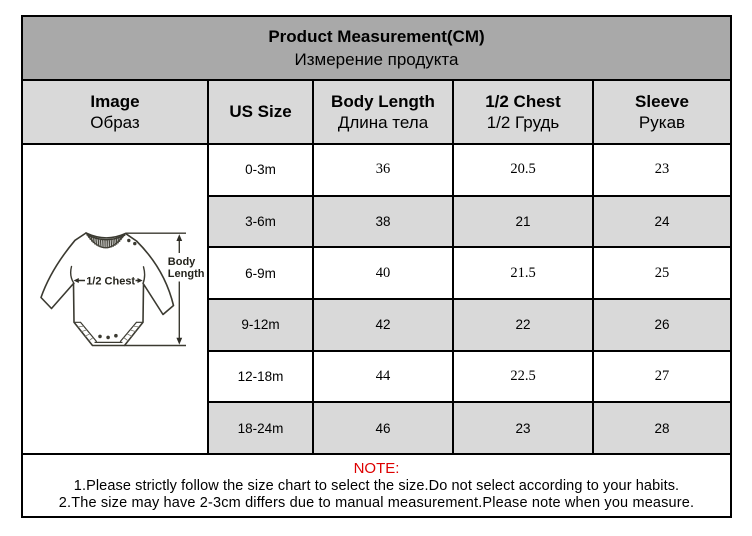 This screenshot has height=536, width=752. What do you see at coordinates (186, 274) in the screenshot?
I see `svg-text: Length` at bounding box center [186, 274].